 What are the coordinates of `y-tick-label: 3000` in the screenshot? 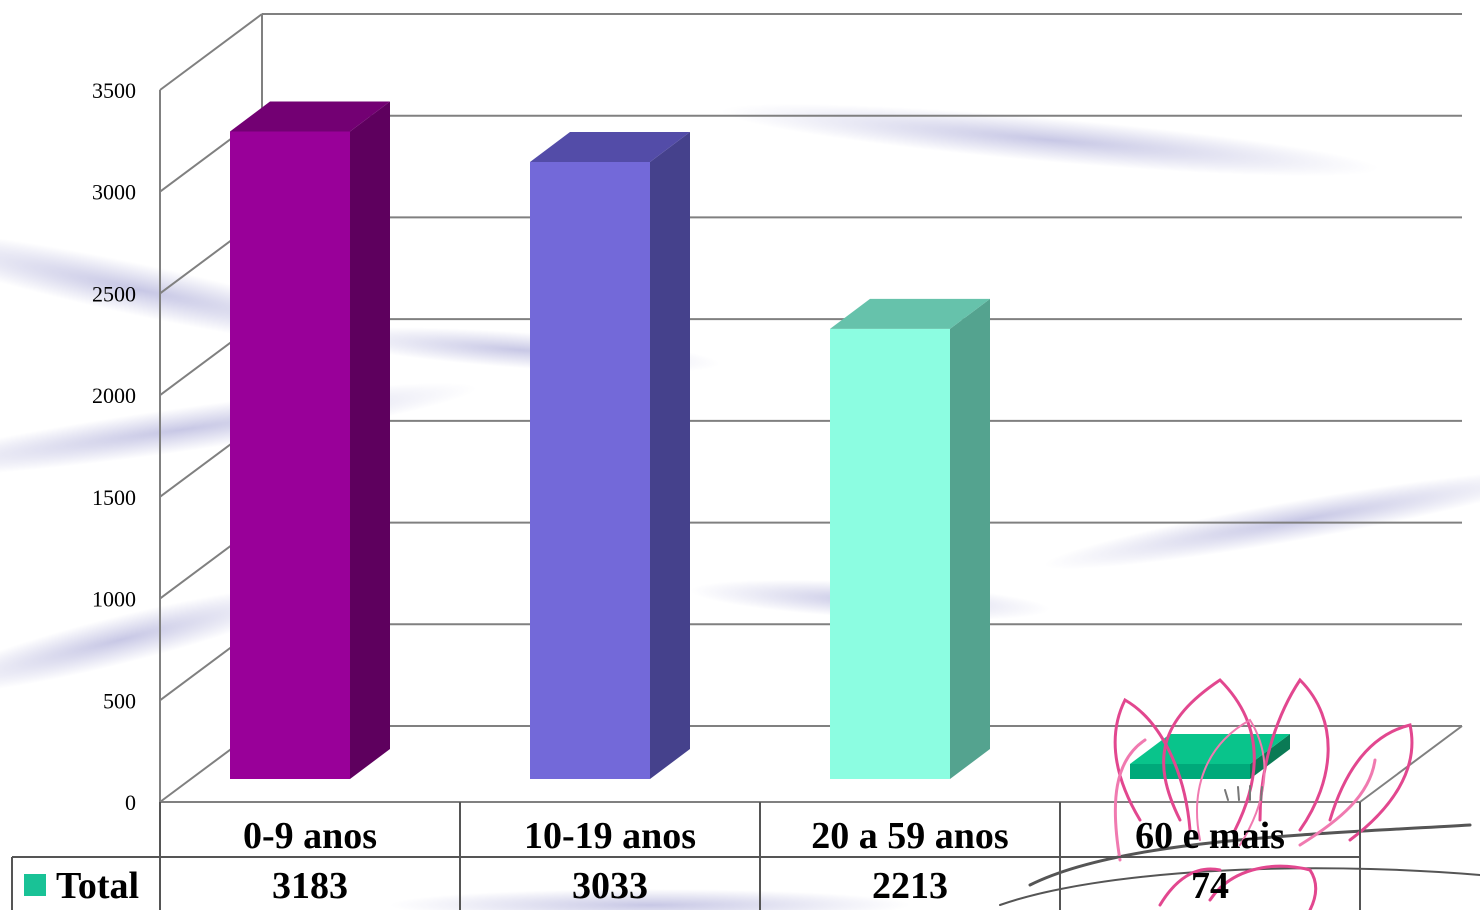 It's located at (114, 192).